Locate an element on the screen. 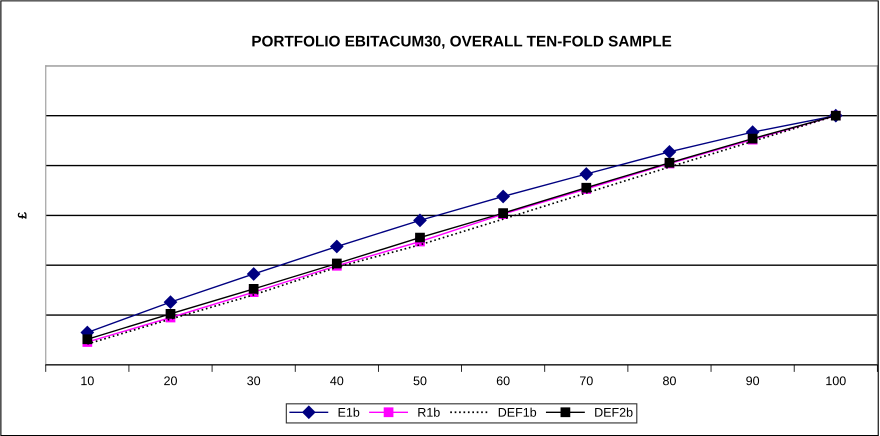 The height and width of the screenshot is (436, 880). x-tick-label: 90 is located at coordinates (753, 381).